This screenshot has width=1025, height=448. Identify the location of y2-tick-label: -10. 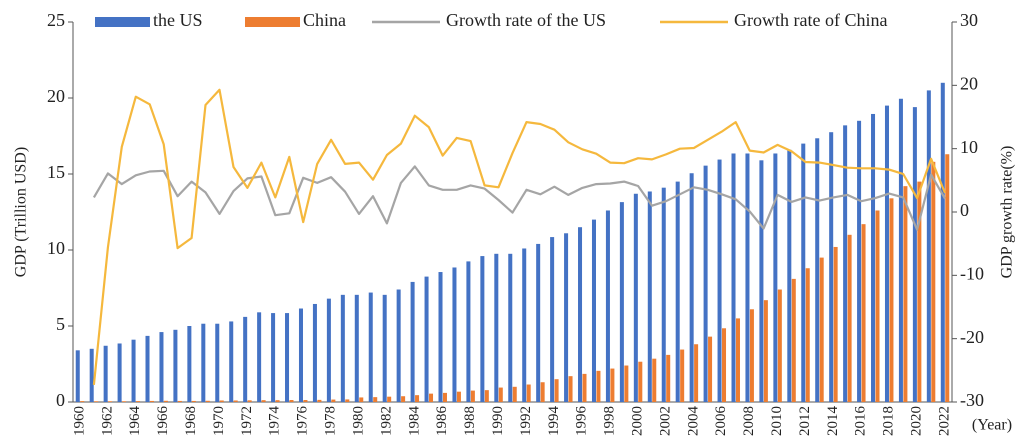
(972, 273).